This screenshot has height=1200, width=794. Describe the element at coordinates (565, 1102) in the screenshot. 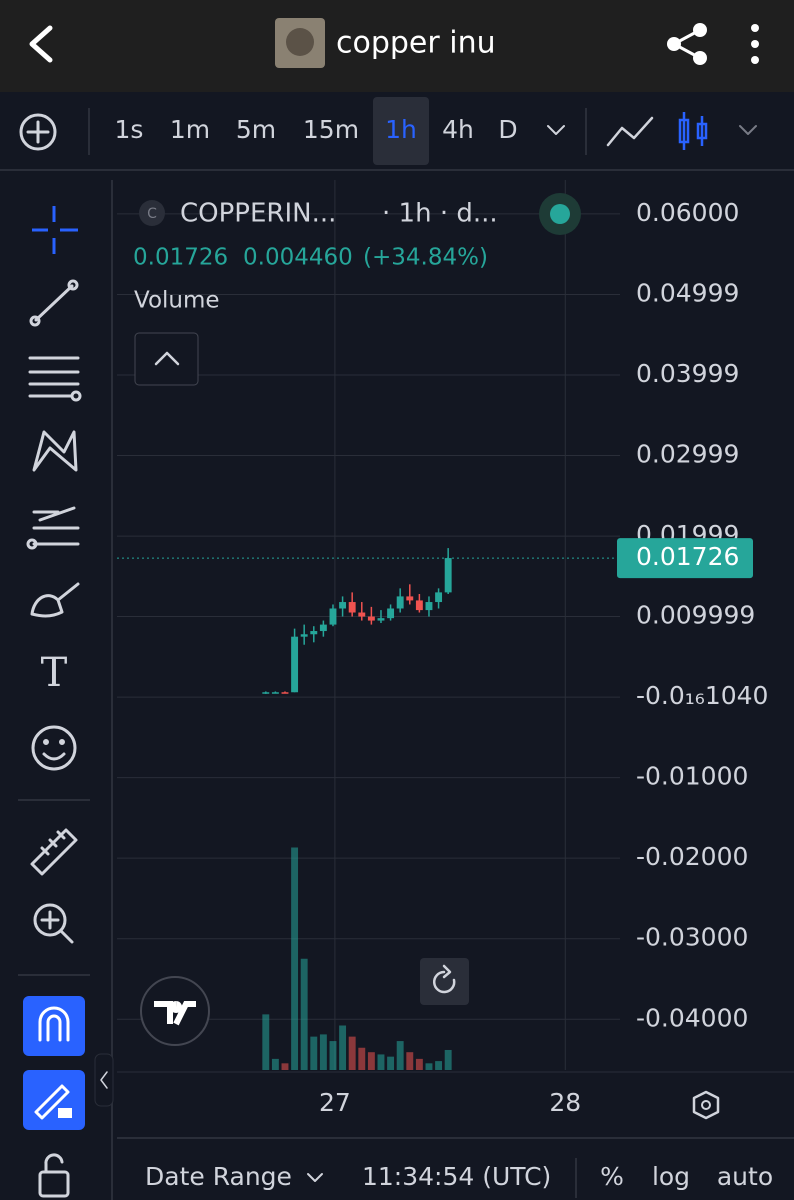

I see `x-tick-label: 28` at that location.